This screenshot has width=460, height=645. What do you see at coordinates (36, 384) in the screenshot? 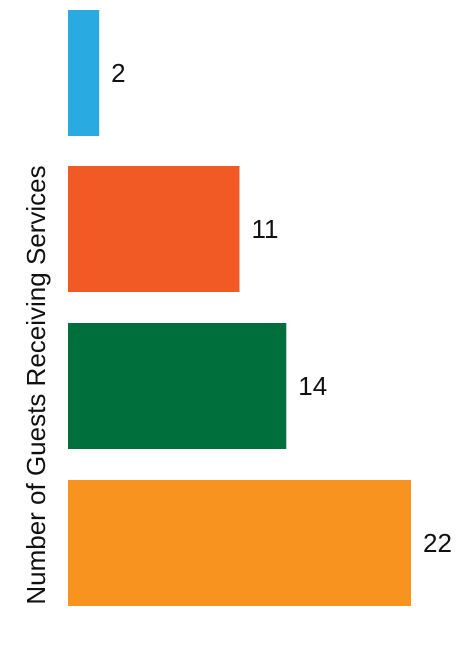
I see `y-axis-label: Number of Guests Receiving Services` at bounding box center [36, 384].